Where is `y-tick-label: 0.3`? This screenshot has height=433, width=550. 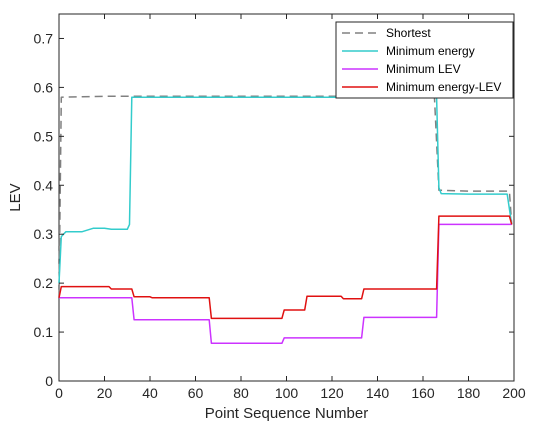 y-tick-label: 0.3 is located at coordinates (44, 234).